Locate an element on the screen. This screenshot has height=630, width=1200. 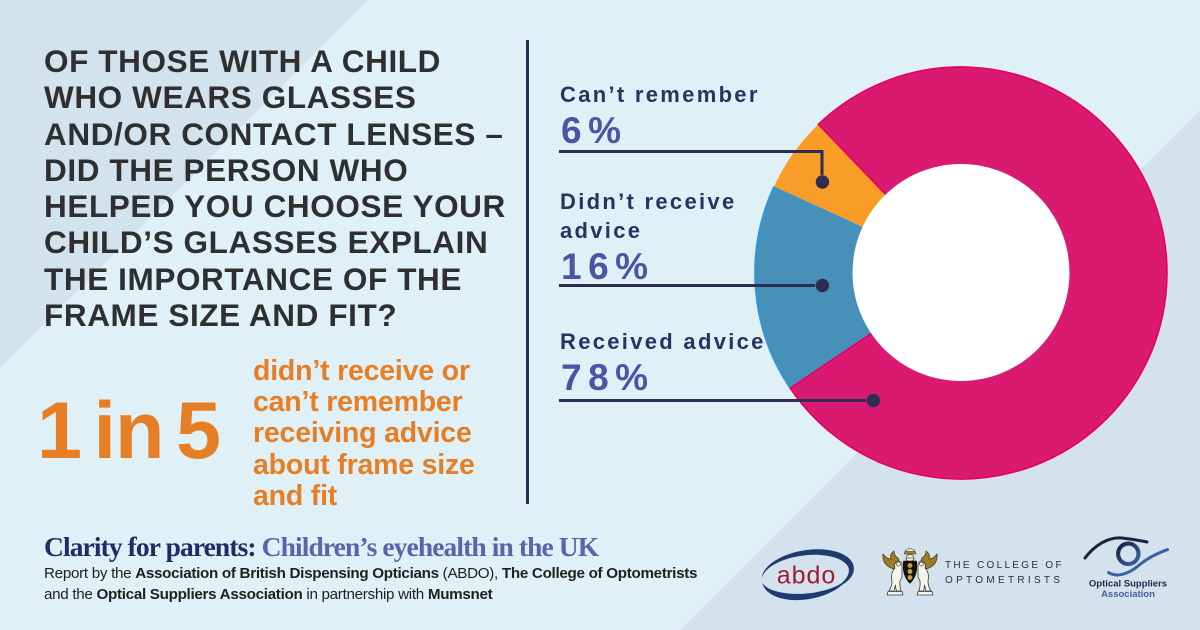
svg-text: abdo is located at coordinates (807, 576).